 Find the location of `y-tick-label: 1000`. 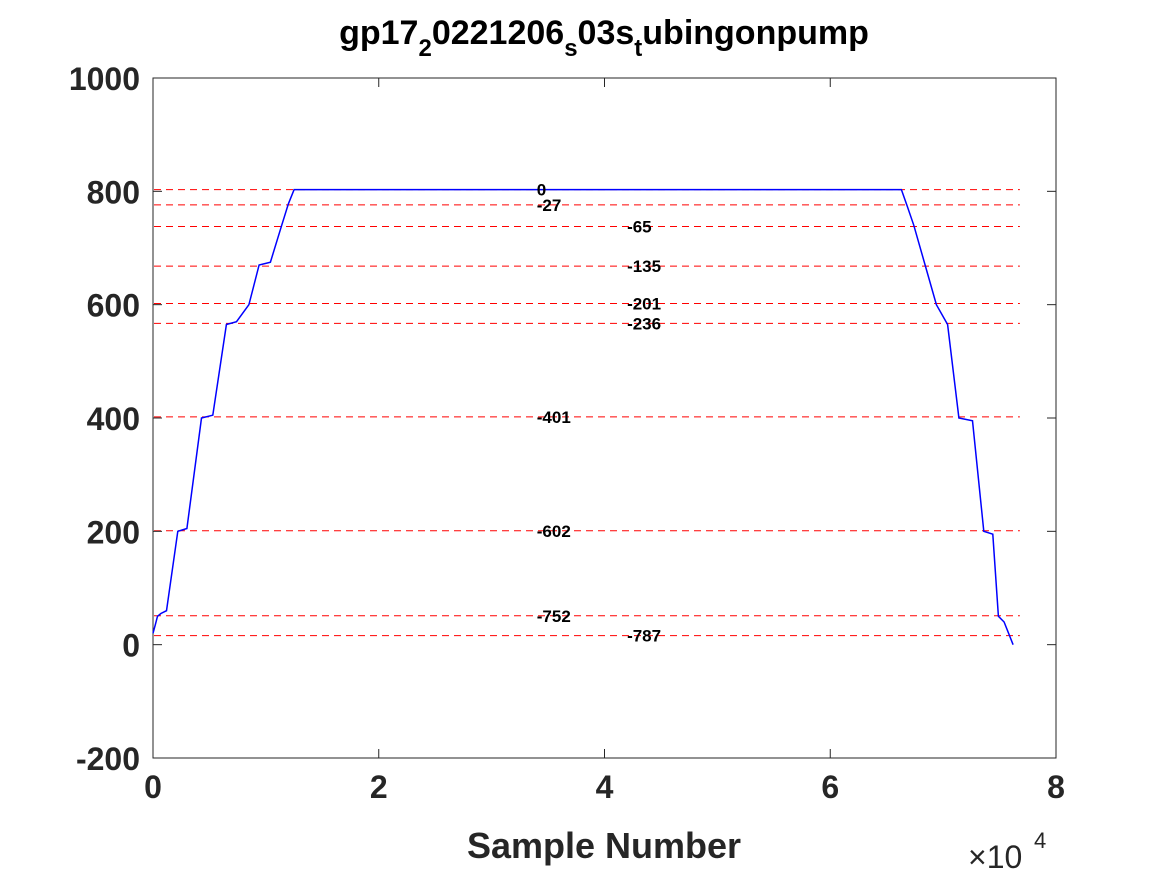

y-tick-label: 1000 is located at coordinates (104, 79).